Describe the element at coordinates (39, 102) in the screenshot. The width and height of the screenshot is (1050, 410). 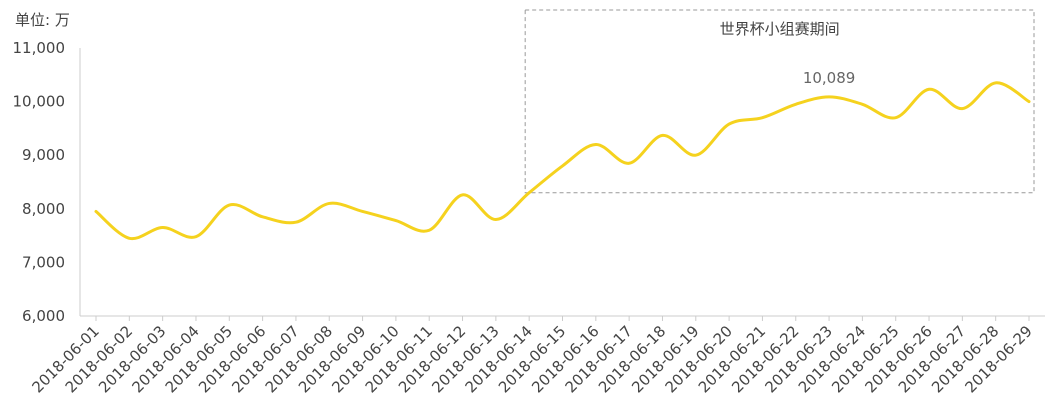
I see `y-tick-label: 10,000` at that location.